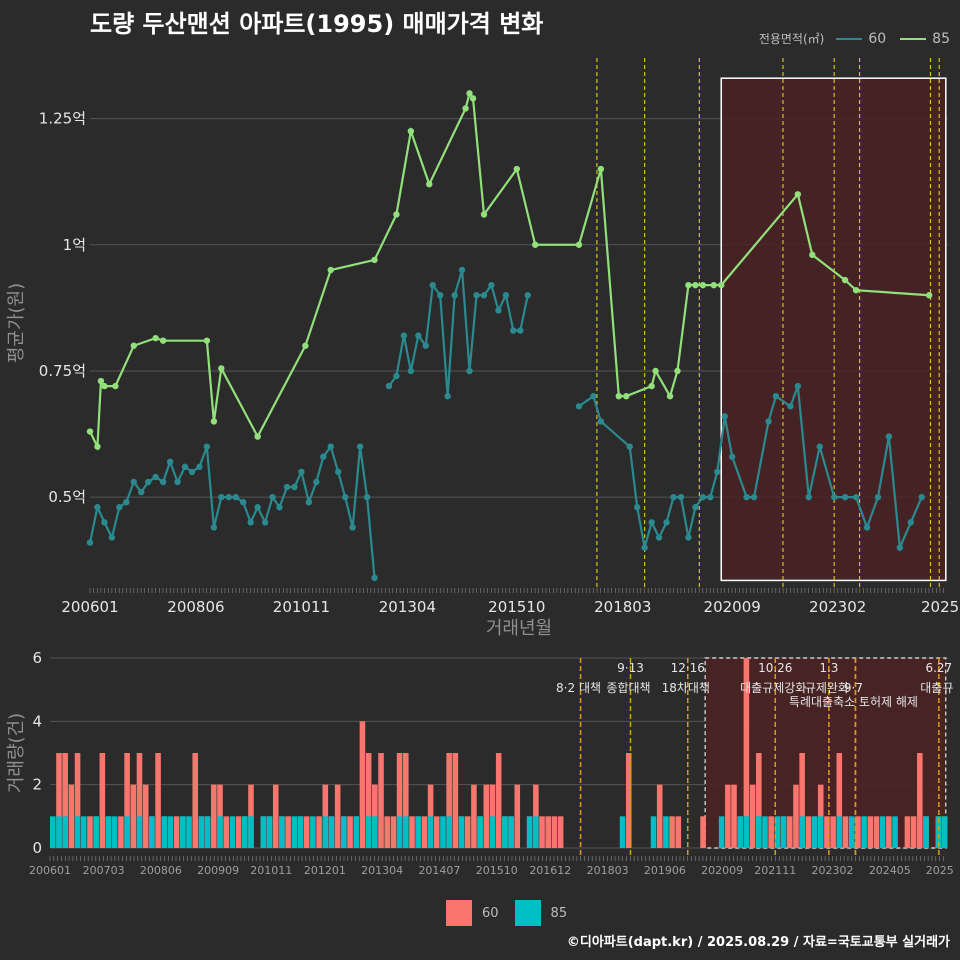 Image resolution: width=960 pixels, height=960 pixels. Describe the element at coordinates (519, 628) in the screenshot. I see `x-axis-title: 거래년월` at that location.